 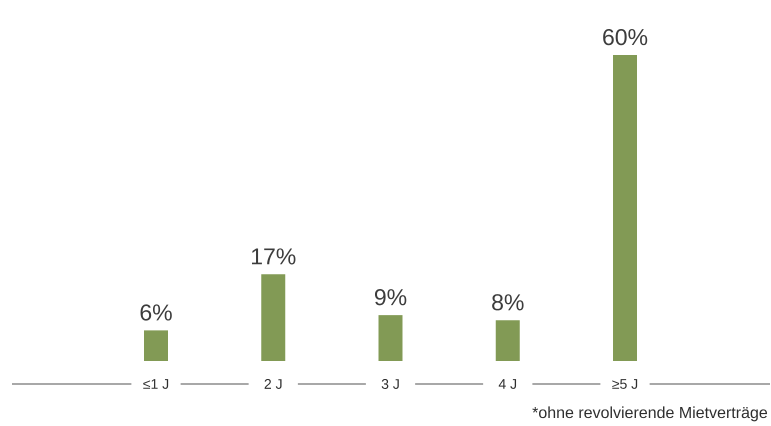 What do you see at coordinates (274, 256) in the screenshot?
I see `data-label: 17%` at bounding box center [274, 256].